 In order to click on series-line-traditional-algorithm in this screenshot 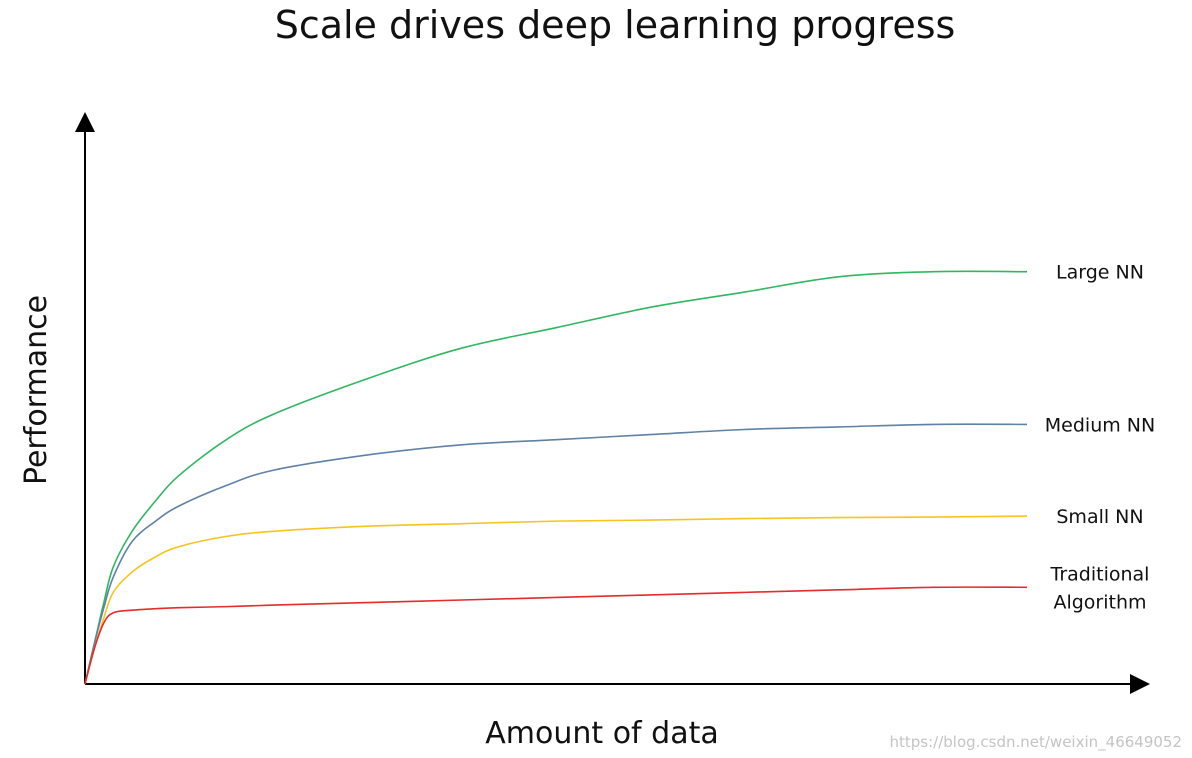, I will do `click(556, 635)`.